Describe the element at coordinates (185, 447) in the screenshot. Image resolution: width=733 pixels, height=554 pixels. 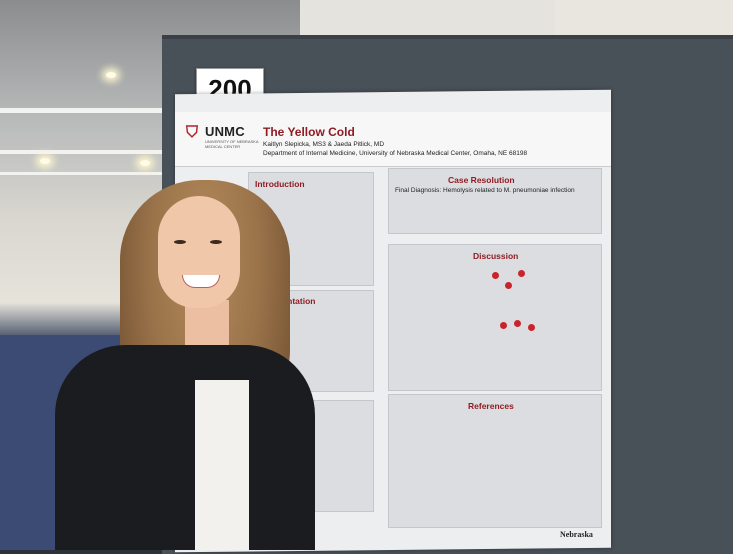
I see `person-black-blazer` at that location.